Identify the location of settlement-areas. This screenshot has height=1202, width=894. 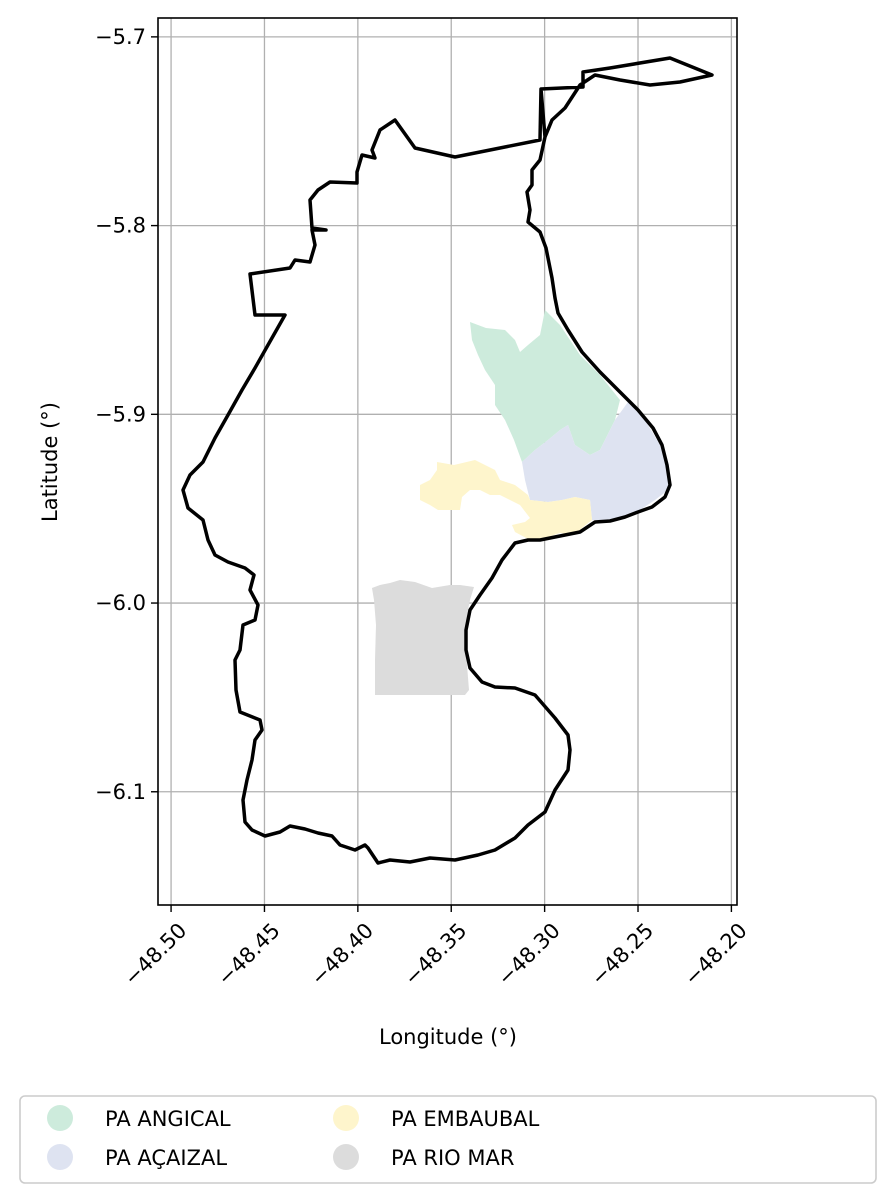
(520, 502).